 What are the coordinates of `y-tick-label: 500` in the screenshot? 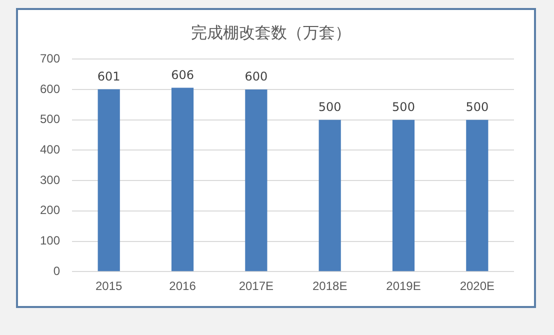 It's located at (50, 119).